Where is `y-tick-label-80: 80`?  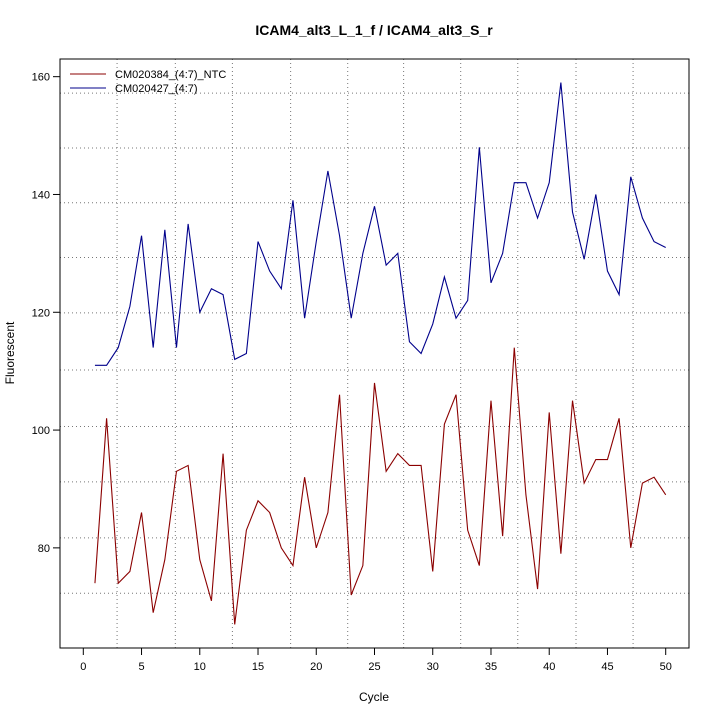
y-tick-label-80: 80 is located at coordinates (44, 549).